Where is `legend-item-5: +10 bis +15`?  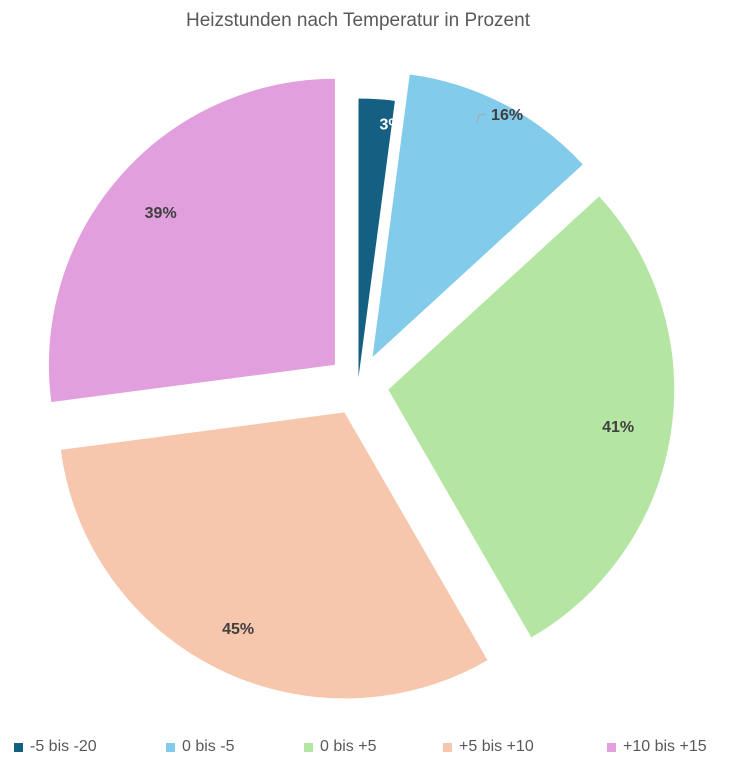 legend-item-5: +10 bis +15 is located at coordinates (657, 747).